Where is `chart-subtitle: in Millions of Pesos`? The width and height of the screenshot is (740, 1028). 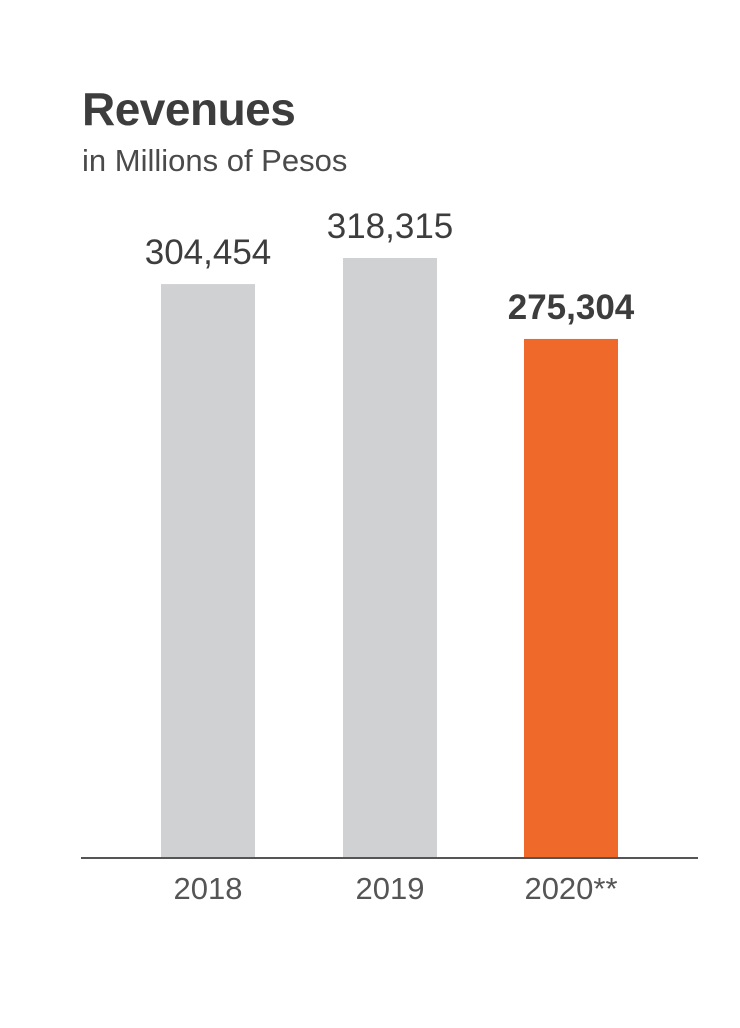
chart-subtitle: in Millions of Pesos is located at coordinates (215, 160).